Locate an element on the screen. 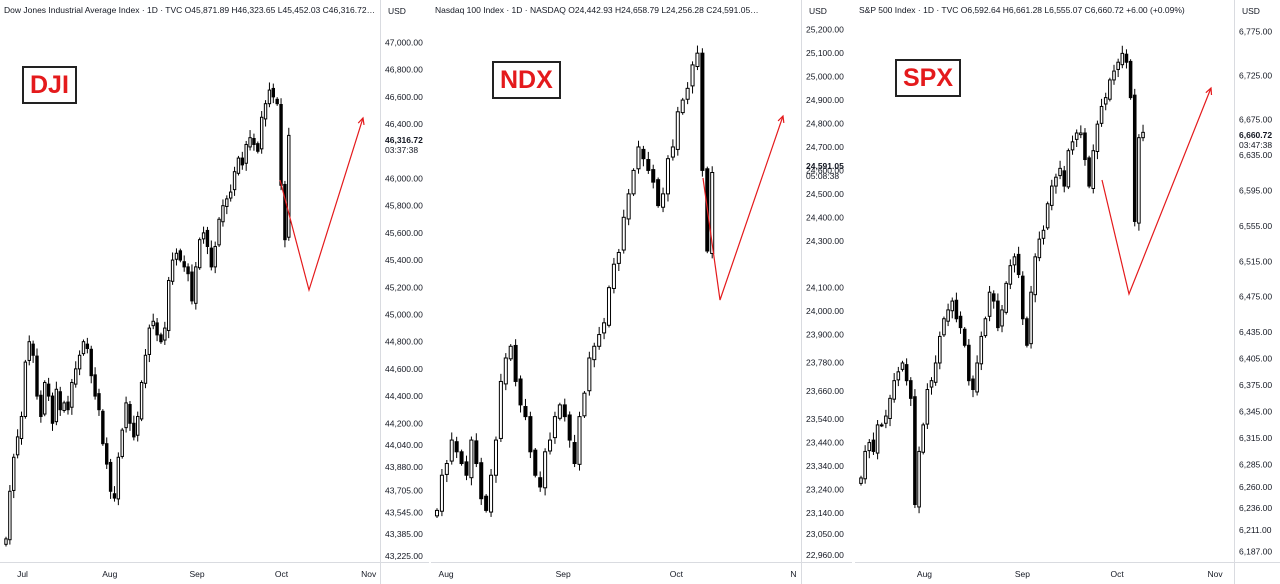 The width and height of the screenshot is (1280, 584). y-tick-label: 24,600.00 is located at coordinates (825, 170).